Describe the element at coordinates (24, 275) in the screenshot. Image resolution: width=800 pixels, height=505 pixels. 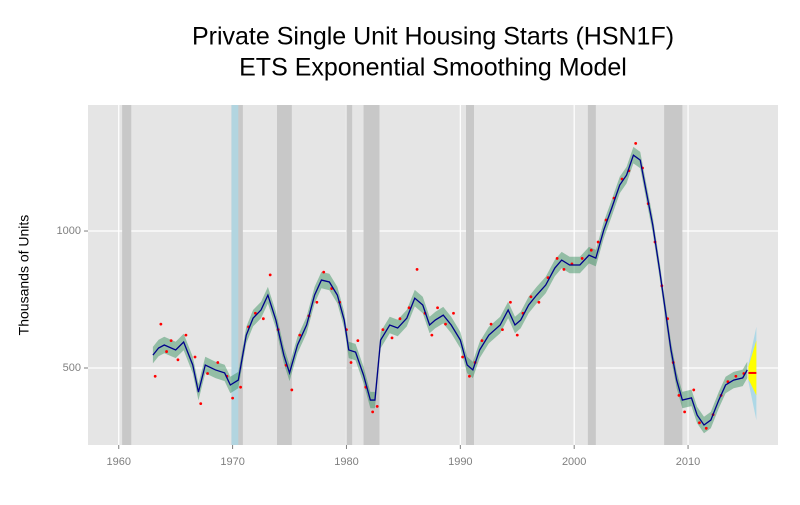
I see `y-axis-label: Thousands of Units` at that location.